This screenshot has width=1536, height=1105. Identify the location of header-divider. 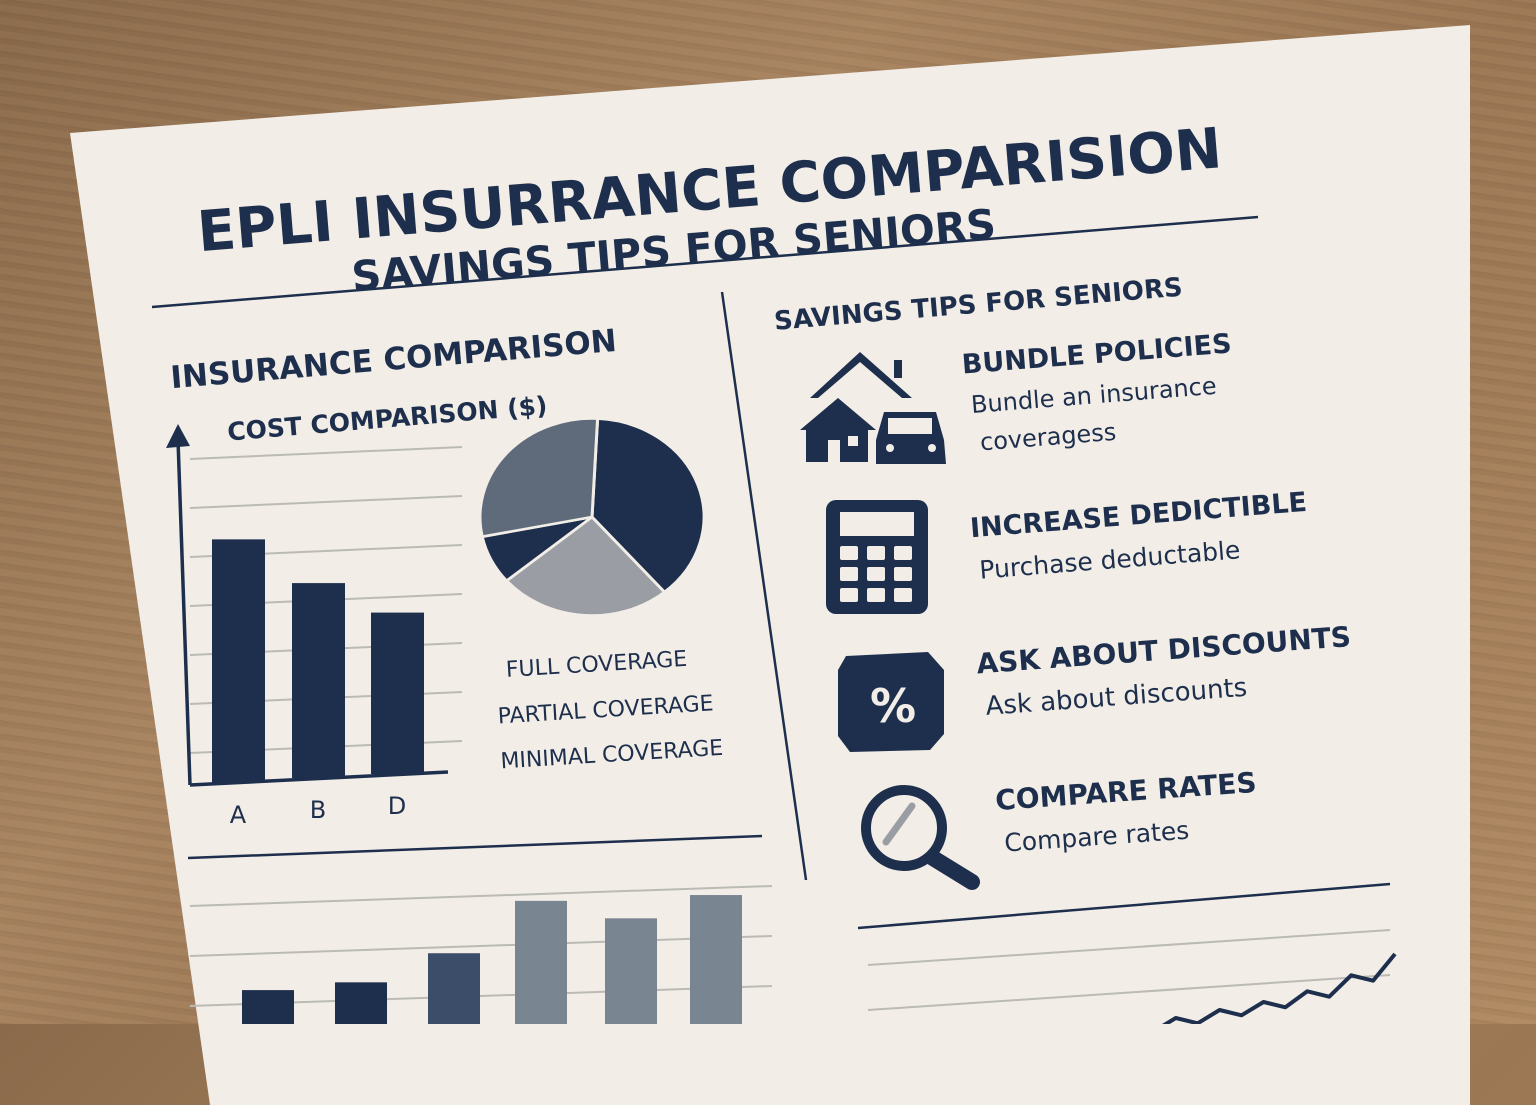
(705, 262).